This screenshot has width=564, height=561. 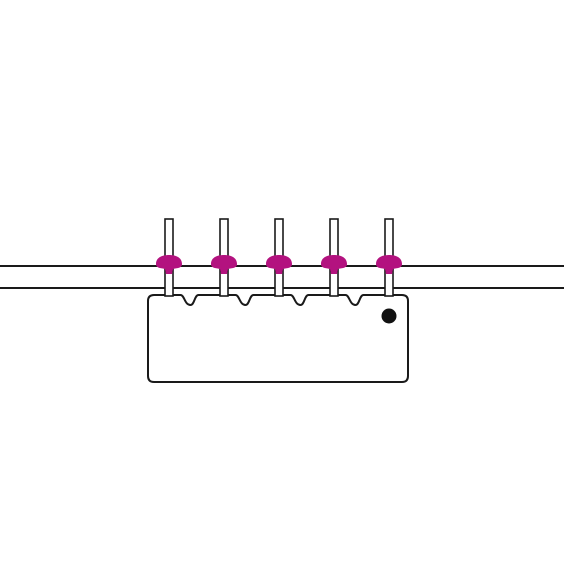 I want to click on package-outline, so click(x=278, y=338).